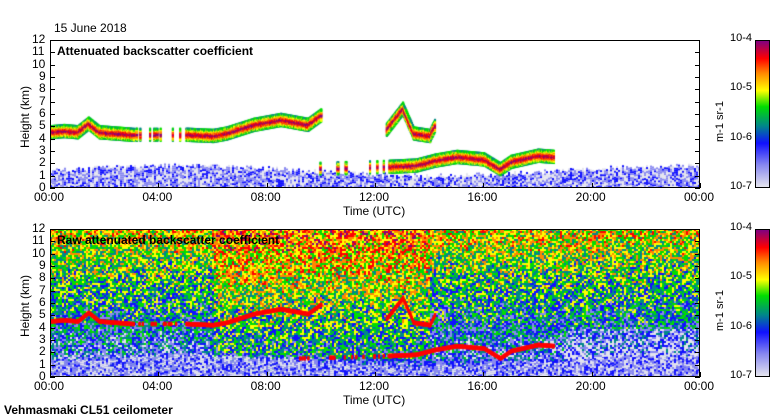 This screenshot has width=780, height=420. I want to click on y-tick-label: 3, so click(42, 339).